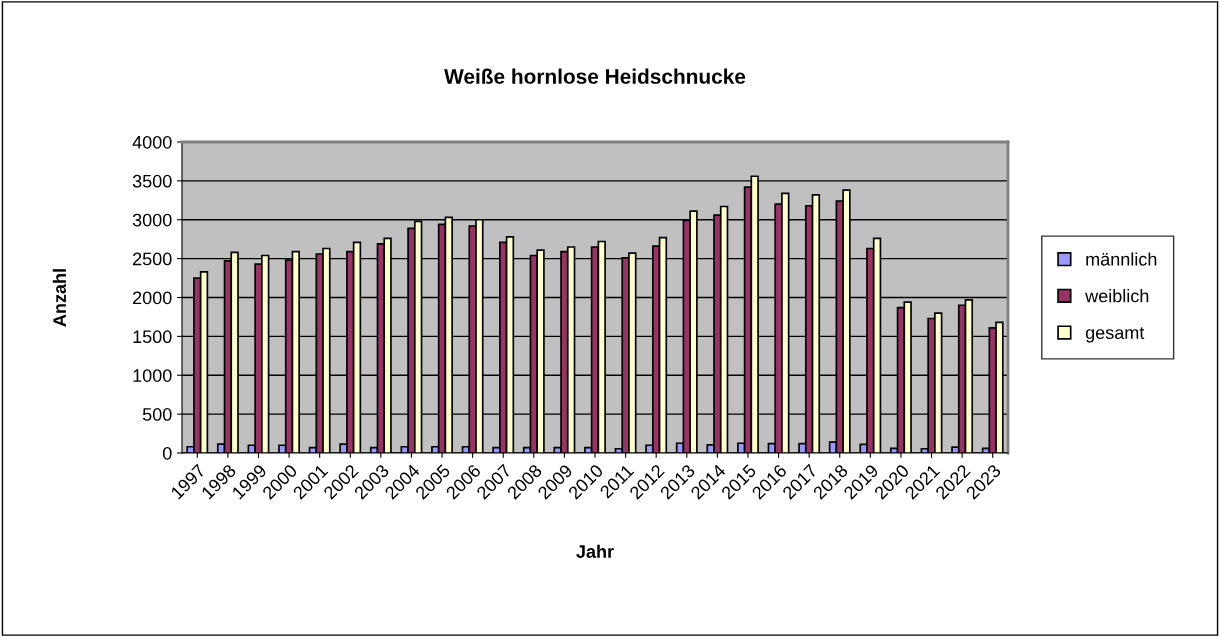 The height and width of the screenshot is (637, 1220). Describe the element at coordinates (595, 551) in the screenshot. I see `x-axis-title: Jahr` at that location.